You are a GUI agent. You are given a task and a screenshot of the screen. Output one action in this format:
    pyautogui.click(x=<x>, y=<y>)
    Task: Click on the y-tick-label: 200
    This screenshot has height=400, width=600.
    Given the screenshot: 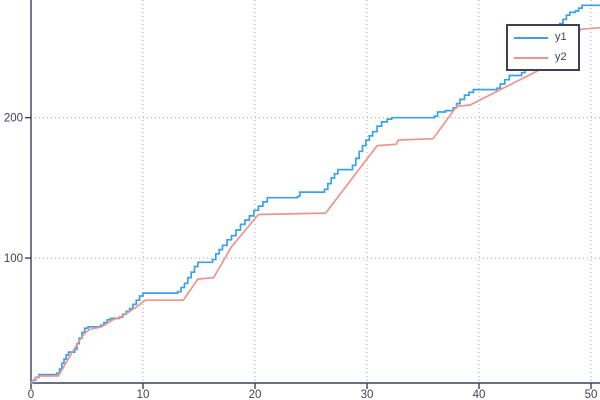 What is the action you would take?
    pyautogui.click(x=13, y=119)
    